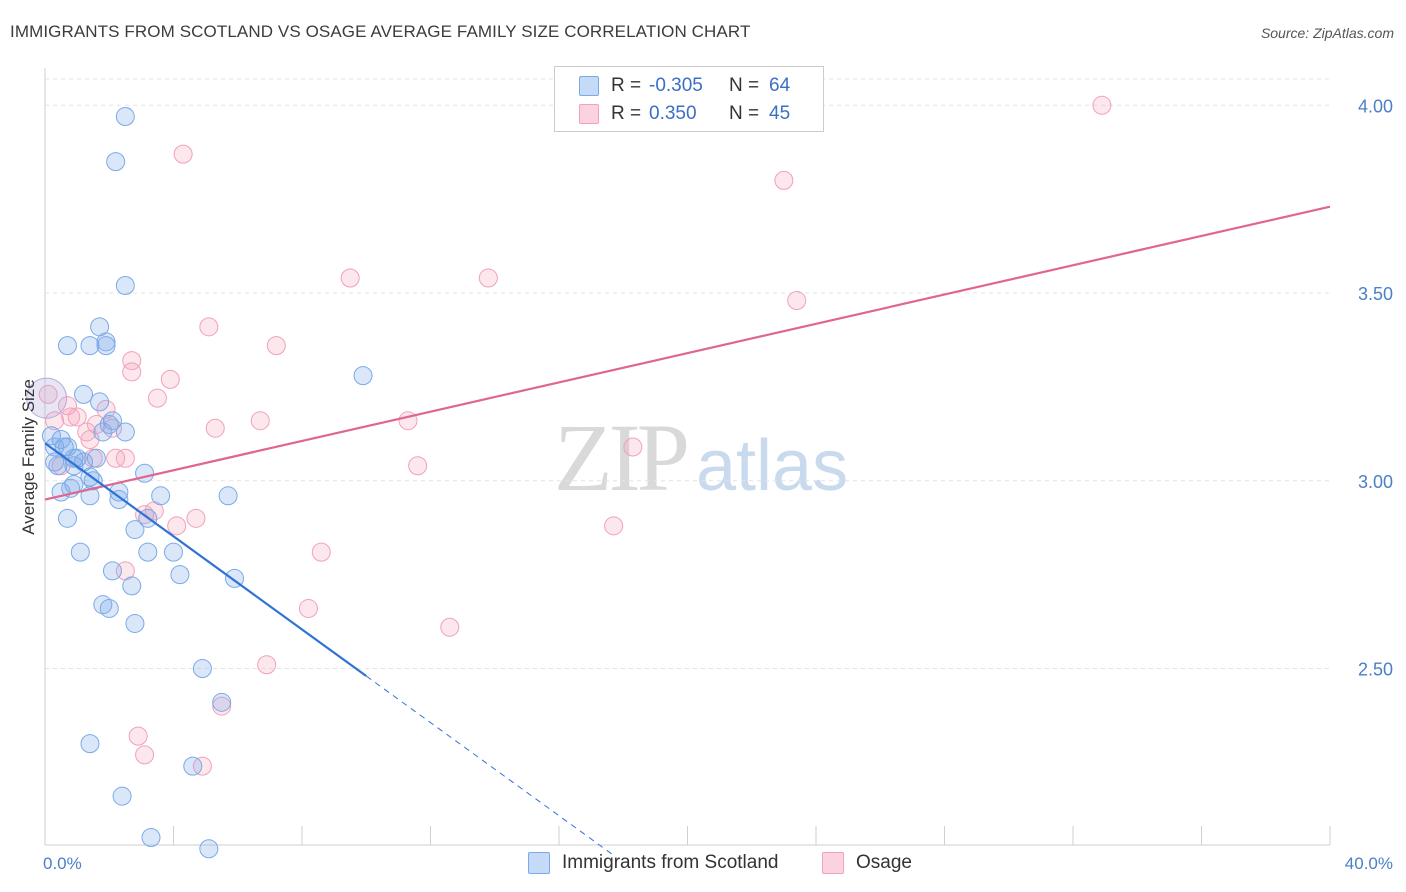 The image size is (1406, 892). I want to click on watermark-zip: ZIP, so click(622, 457).